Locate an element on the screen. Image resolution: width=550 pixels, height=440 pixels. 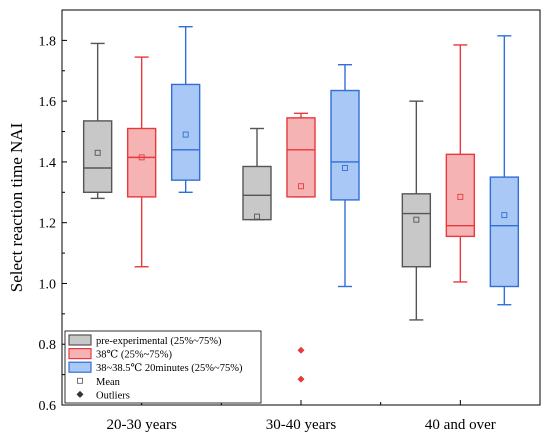
legend-label: pre-experimental (25%~75%) is located at coordinates (159, 341).